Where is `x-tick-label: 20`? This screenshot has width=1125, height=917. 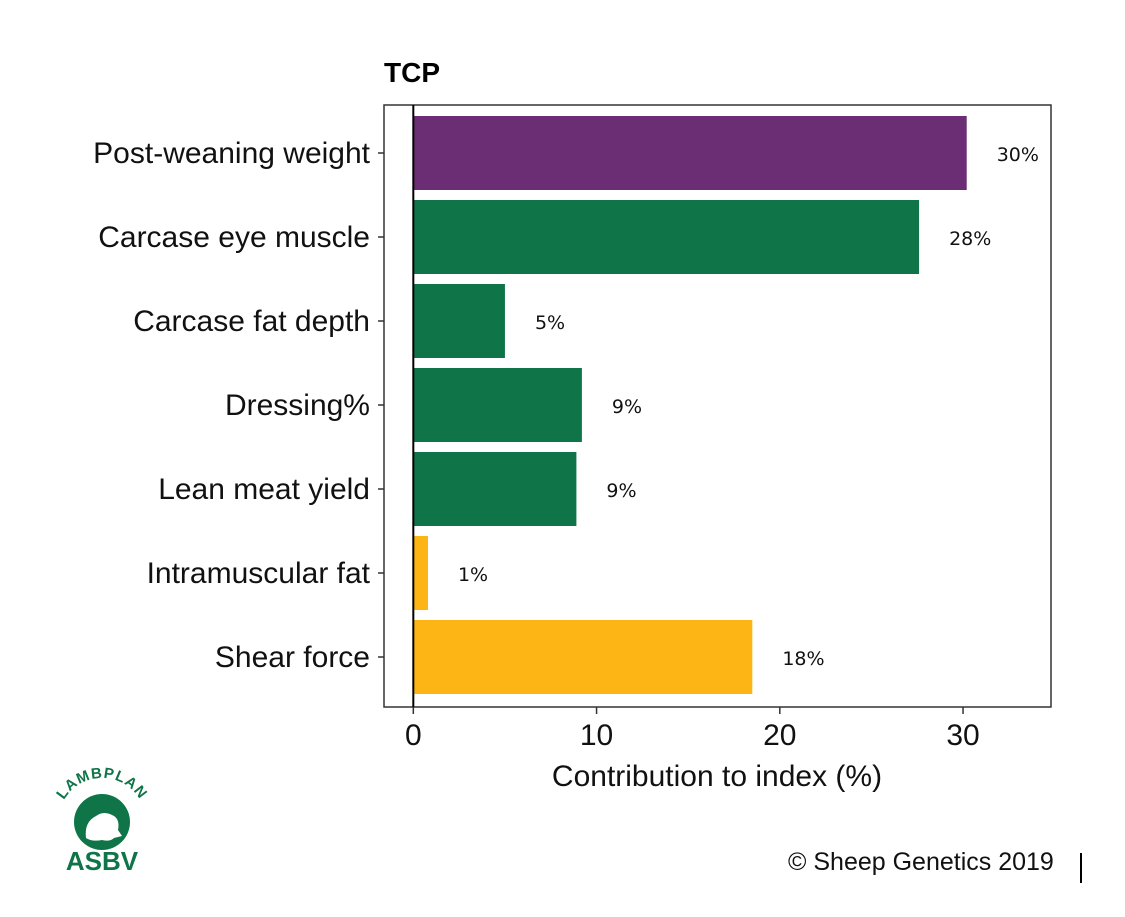
x-tick-label: 20 is located at coordinates (779, 735).